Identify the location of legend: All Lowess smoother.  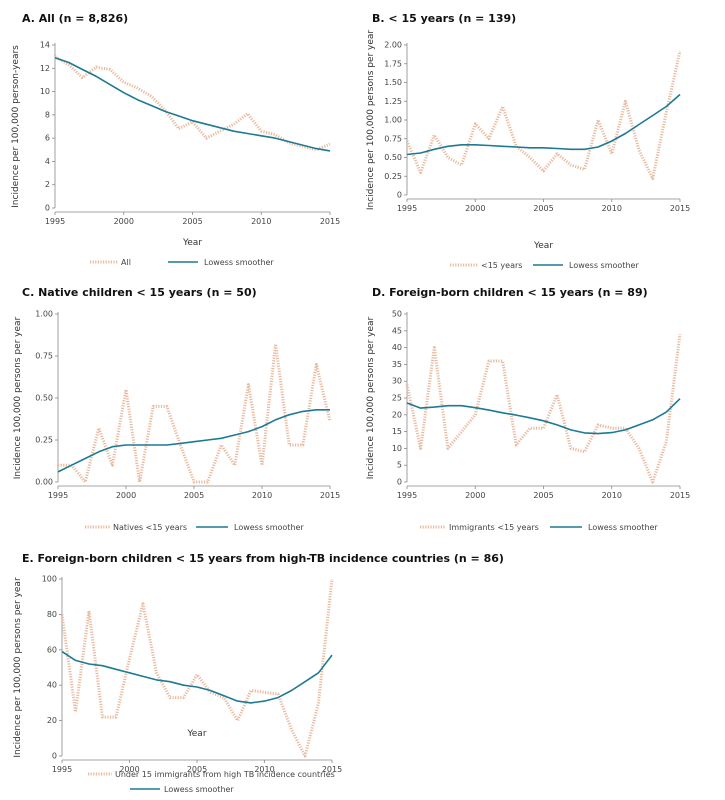
(182, 262).